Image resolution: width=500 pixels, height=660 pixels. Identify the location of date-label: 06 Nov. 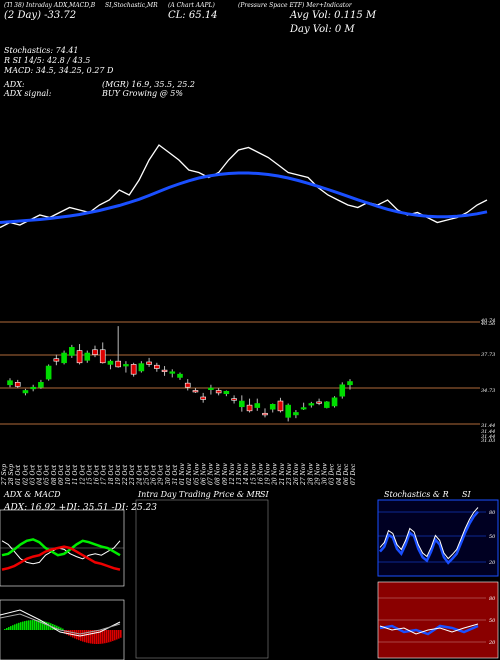
(203, 474).